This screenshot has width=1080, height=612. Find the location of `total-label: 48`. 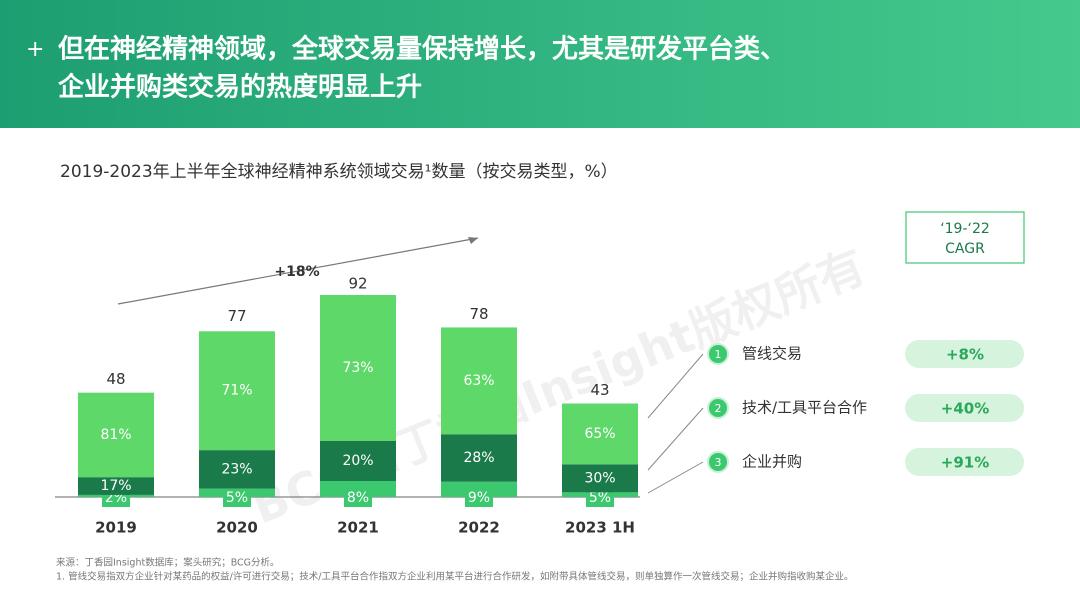

total-label: 48 is located at coordinates (115, 379).